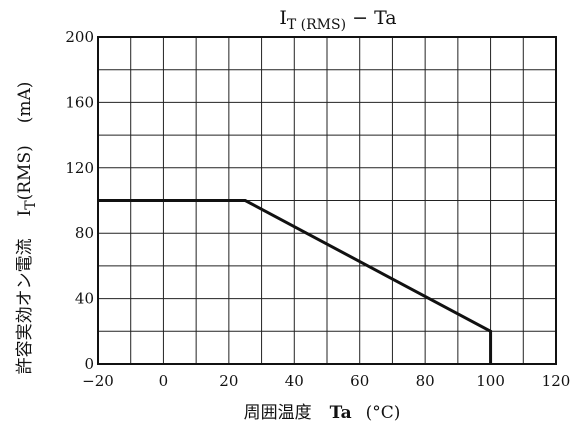  Describe the element at coordinates (278, 413) in the screenshot. I see `x-axis-title-jp: 周囲温度` at that location.